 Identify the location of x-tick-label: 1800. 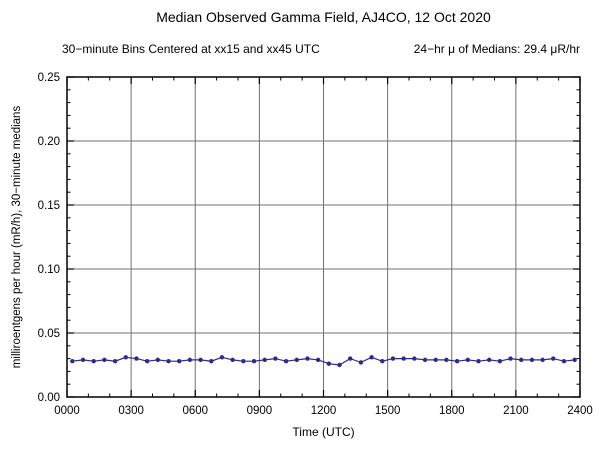
(452, 411).